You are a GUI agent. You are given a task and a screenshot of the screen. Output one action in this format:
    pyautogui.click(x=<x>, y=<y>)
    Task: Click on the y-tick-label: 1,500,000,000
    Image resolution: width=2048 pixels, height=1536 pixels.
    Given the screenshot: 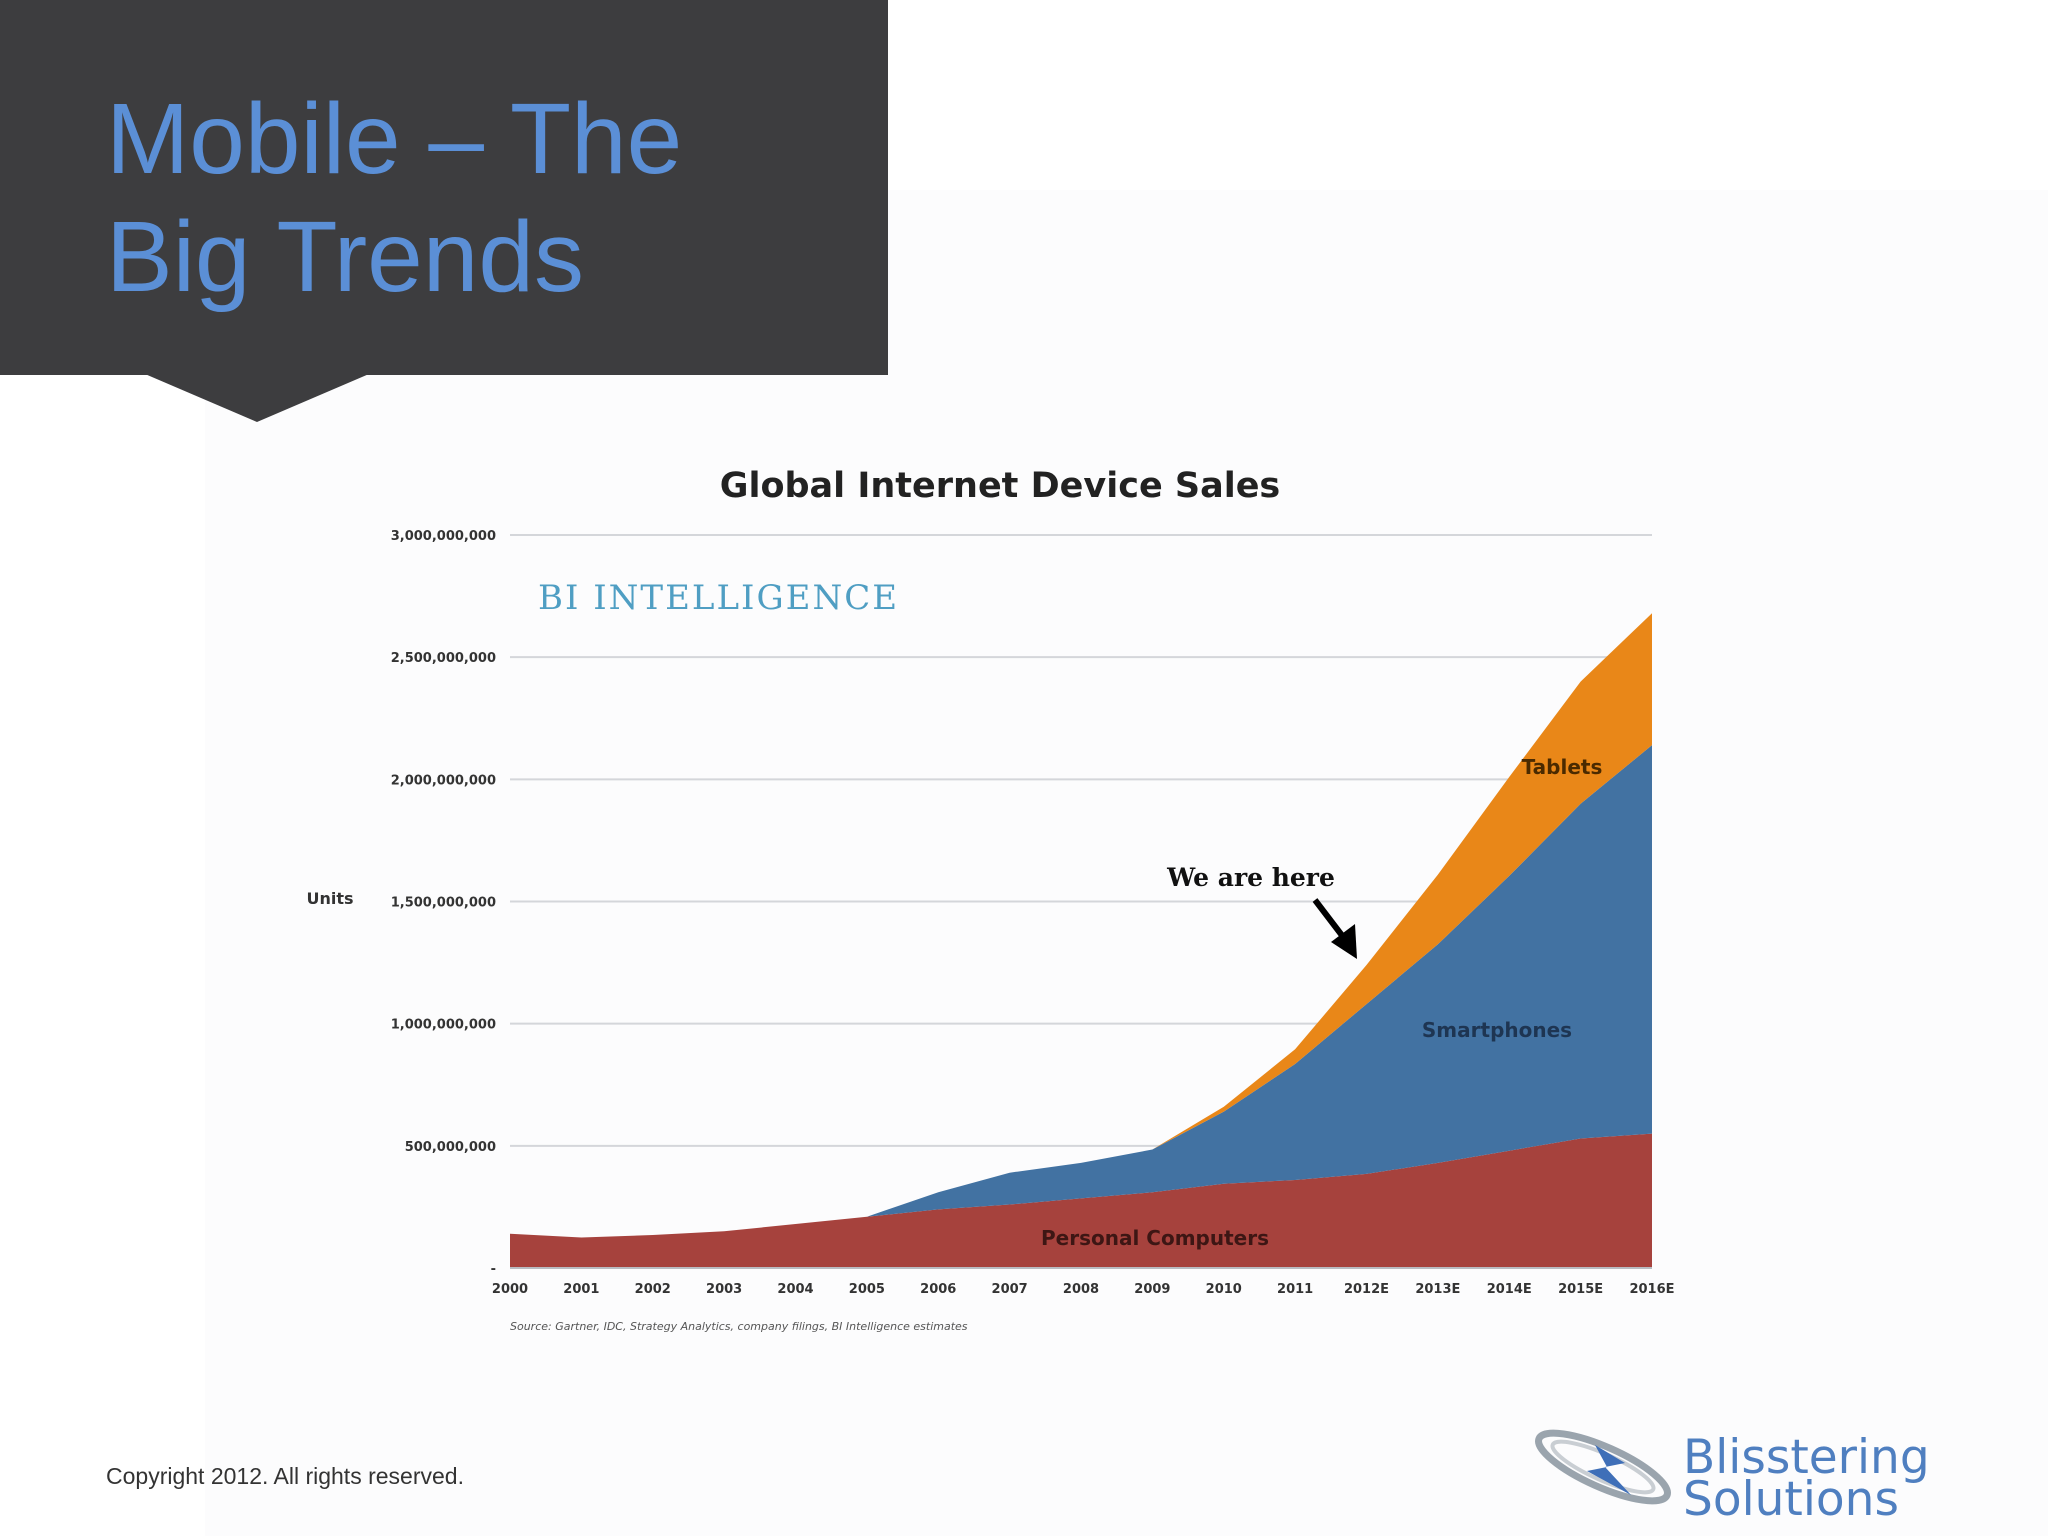 What is the action you would take?
    pyautogui.click(x=443, y=903)
    